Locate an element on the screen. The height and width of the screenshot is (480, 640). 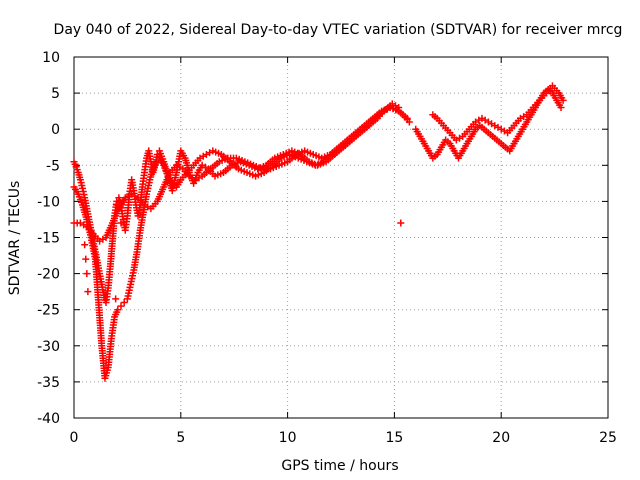
y-tick-label: -15 is located at coordinates (48, 239).